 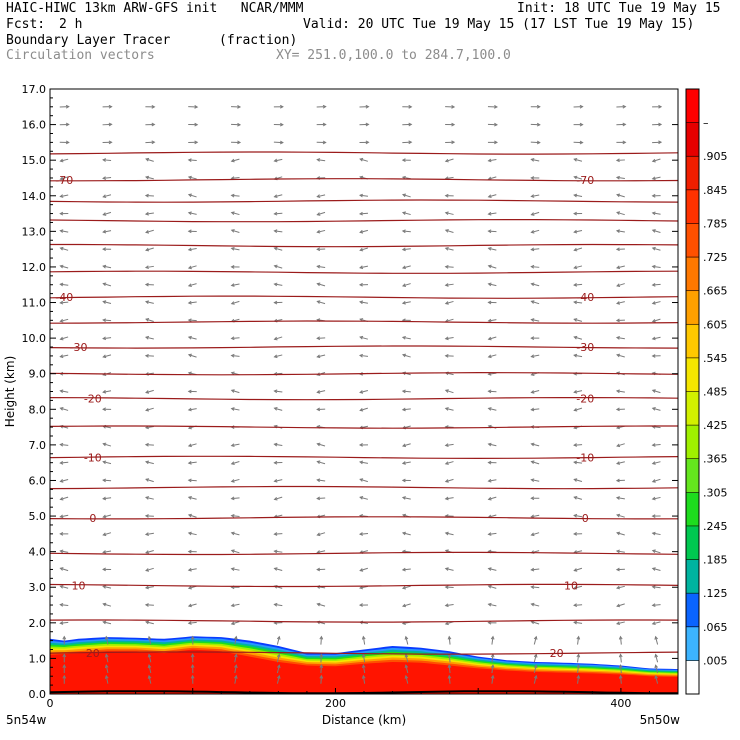 What do you see at coordinates (715, 291) in the screenshot?
I see `colorbar-label: .665` at bounding box center [715, 291].